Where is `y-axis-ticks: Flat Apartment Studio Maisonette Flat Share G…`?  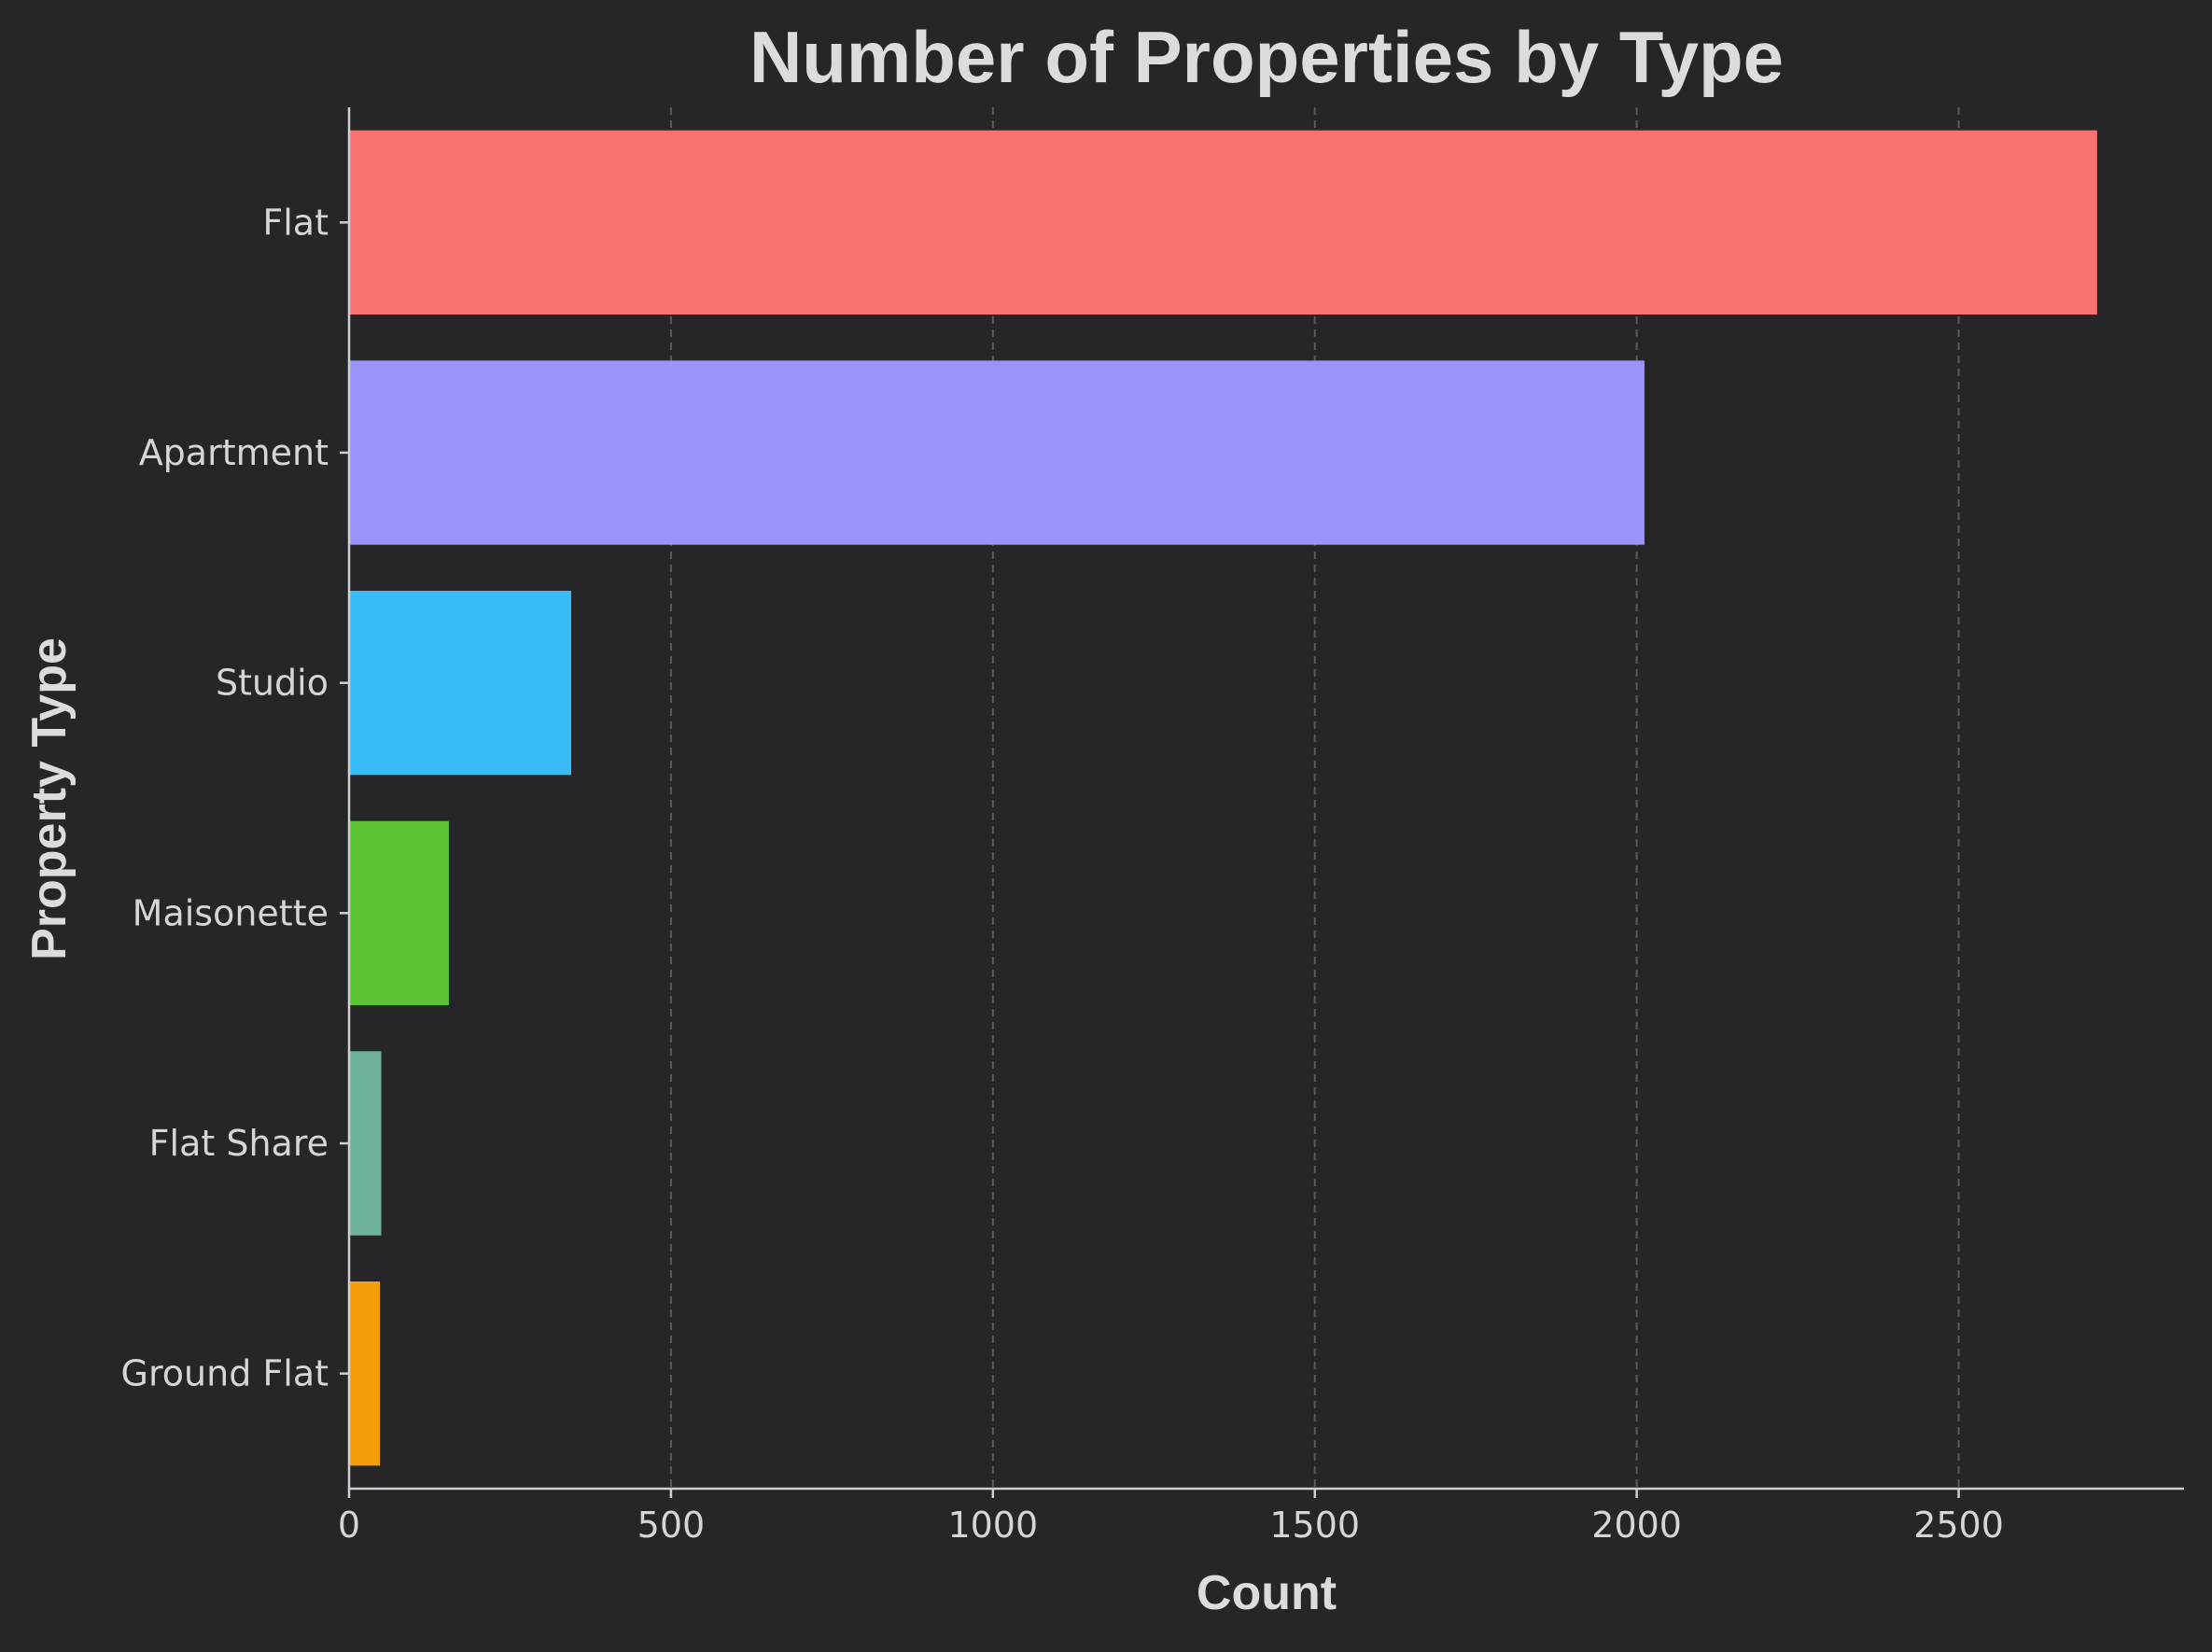
y-axis-ticks: Flat Apartment Studio Maisonette Flat Share G… is located at coordinates (235, 798).